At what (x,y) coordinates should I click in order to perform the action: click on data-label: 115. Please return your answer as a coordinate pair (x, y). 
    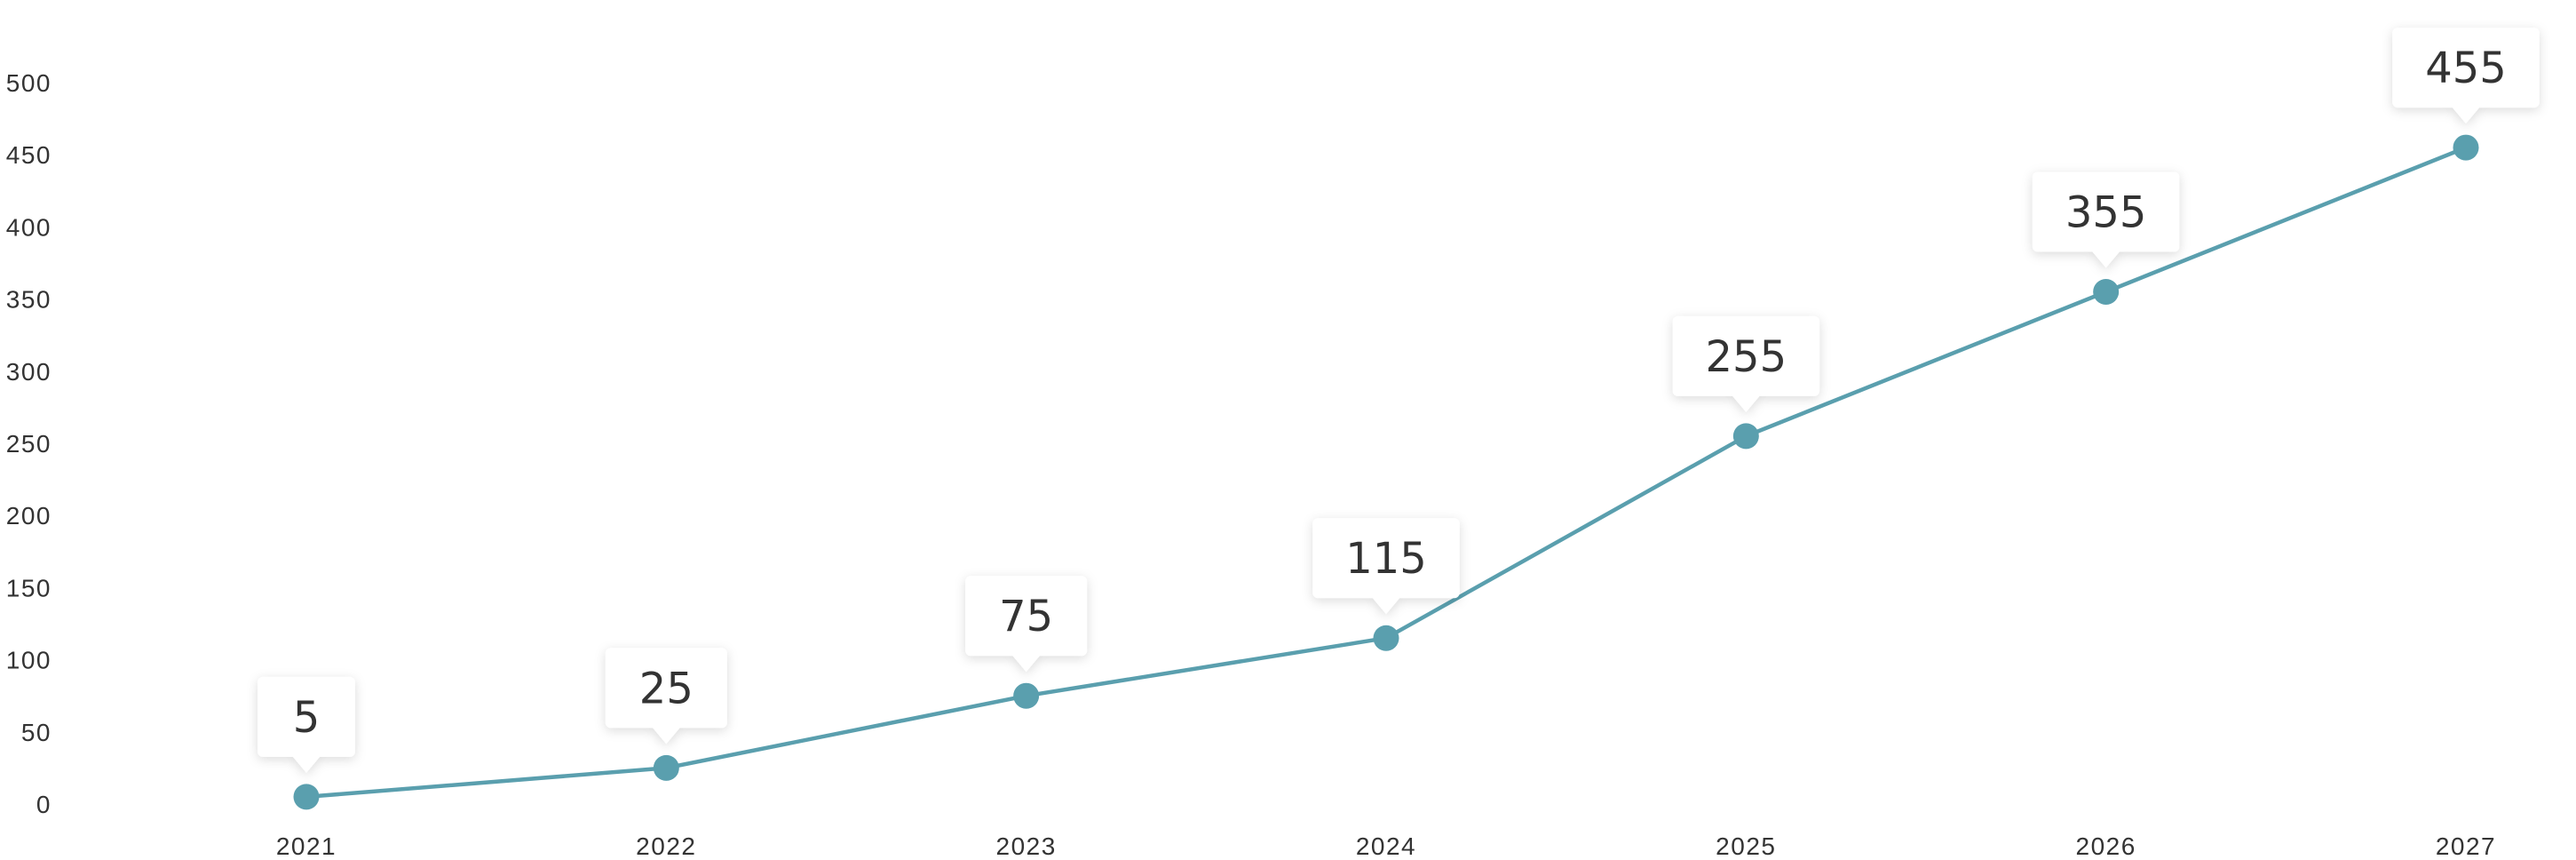
    Looking at the image, I should click on (1386, 559).